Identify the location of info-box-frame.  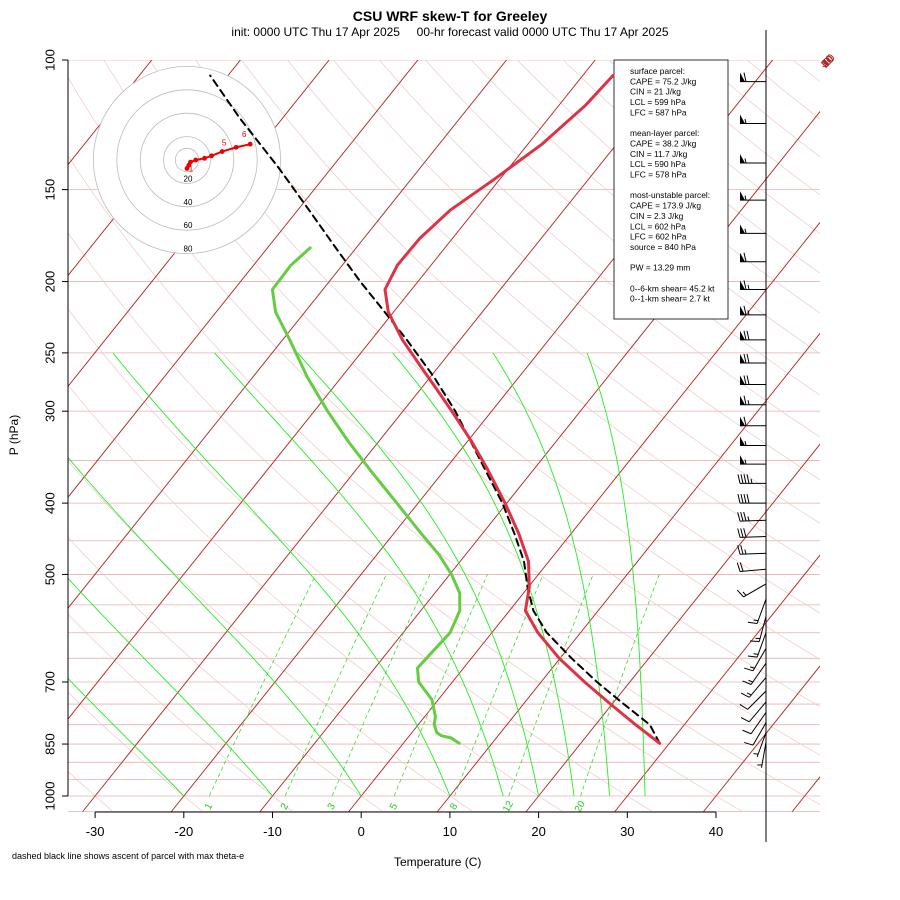
(671, 189).